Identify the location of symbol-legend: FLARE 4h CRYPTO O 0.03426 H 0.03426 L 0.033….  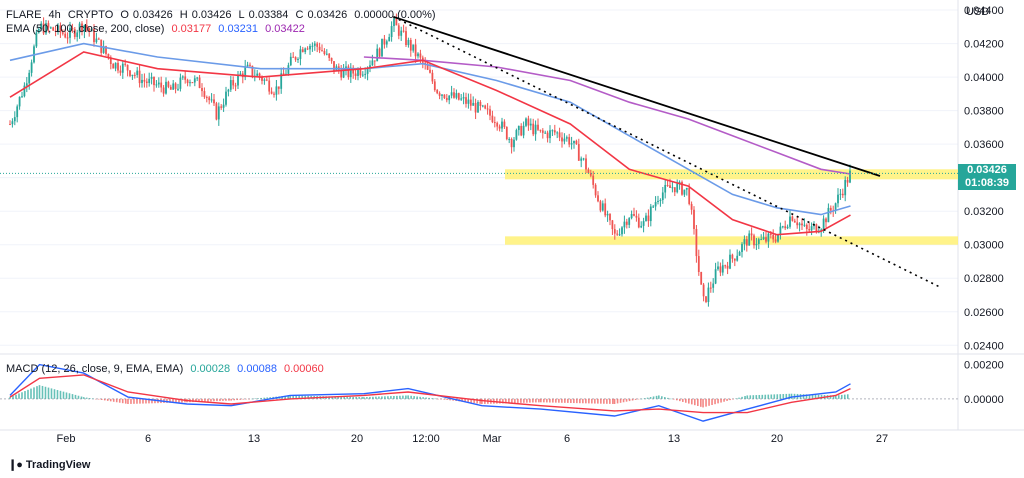
(225, 15).